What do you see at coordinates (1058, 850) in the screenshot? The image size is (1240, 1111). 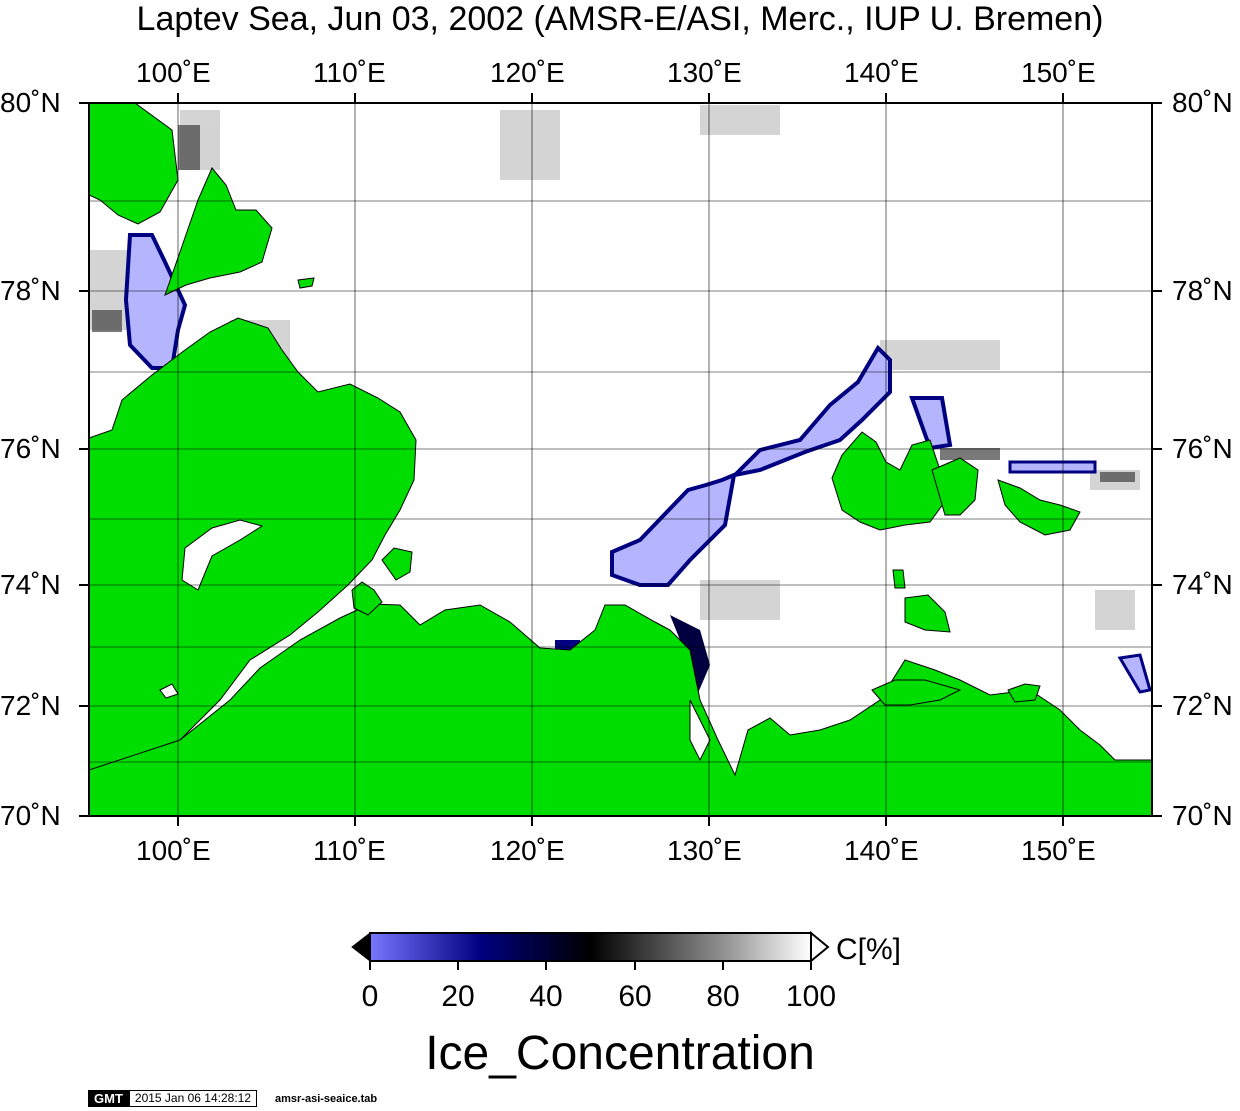 I see `lon-tick-bottom: 150˚E` at bounding box center [1058, 850].